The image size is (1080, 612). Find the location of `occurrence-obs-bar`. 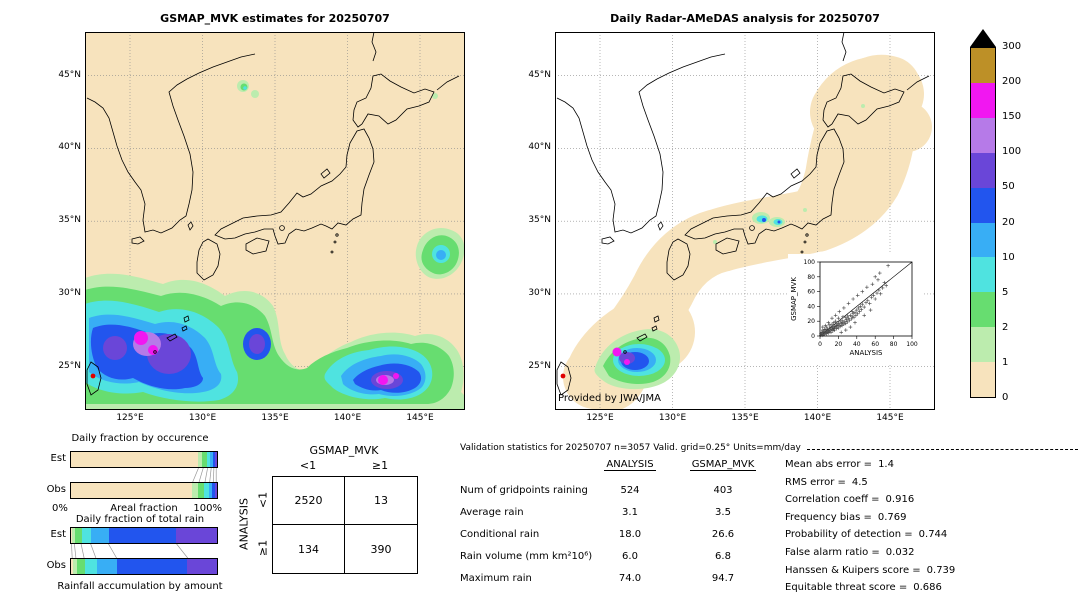

occurrence-obs-bar is located at coordinates (144, 490).